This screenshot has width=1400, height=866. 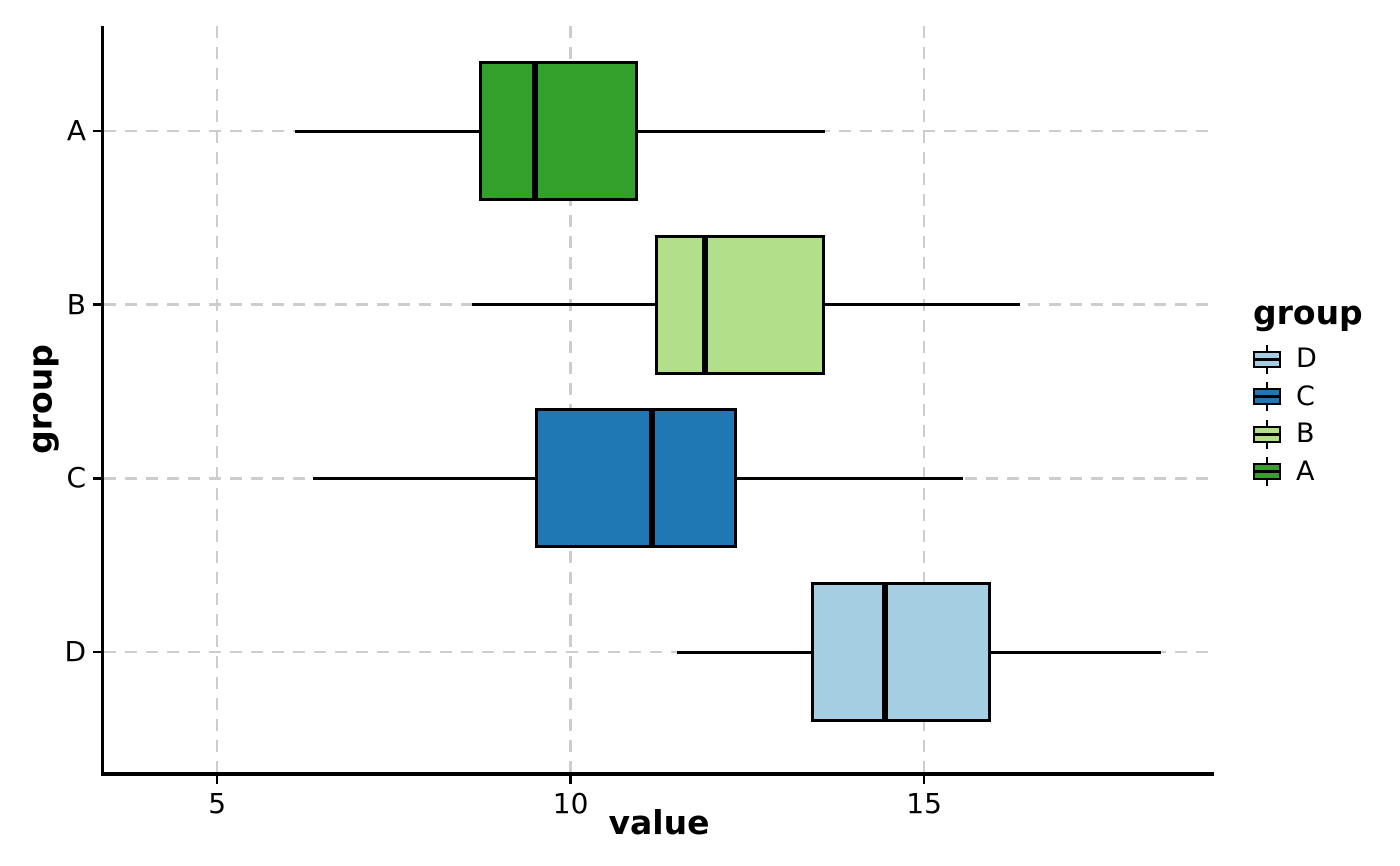 I want to click on legend-entry-A: A, so click(x=1308, y=472).